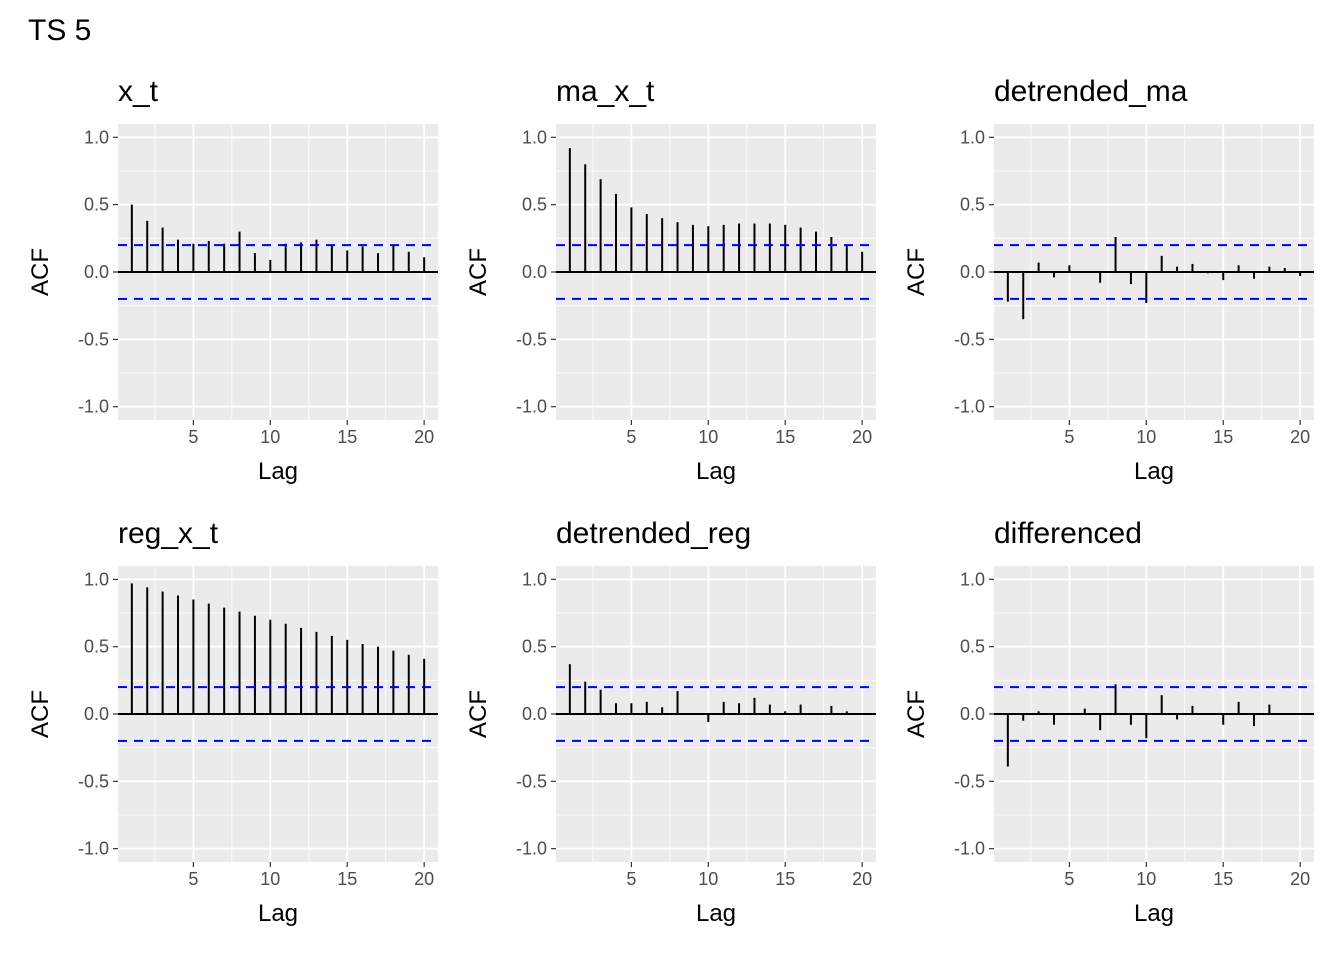  I want to click on acf-panel: 1.0 0.5 0.0 -0.5 -1.0 5 10 15 20 x_t Lag ACF, so click(232, 280).